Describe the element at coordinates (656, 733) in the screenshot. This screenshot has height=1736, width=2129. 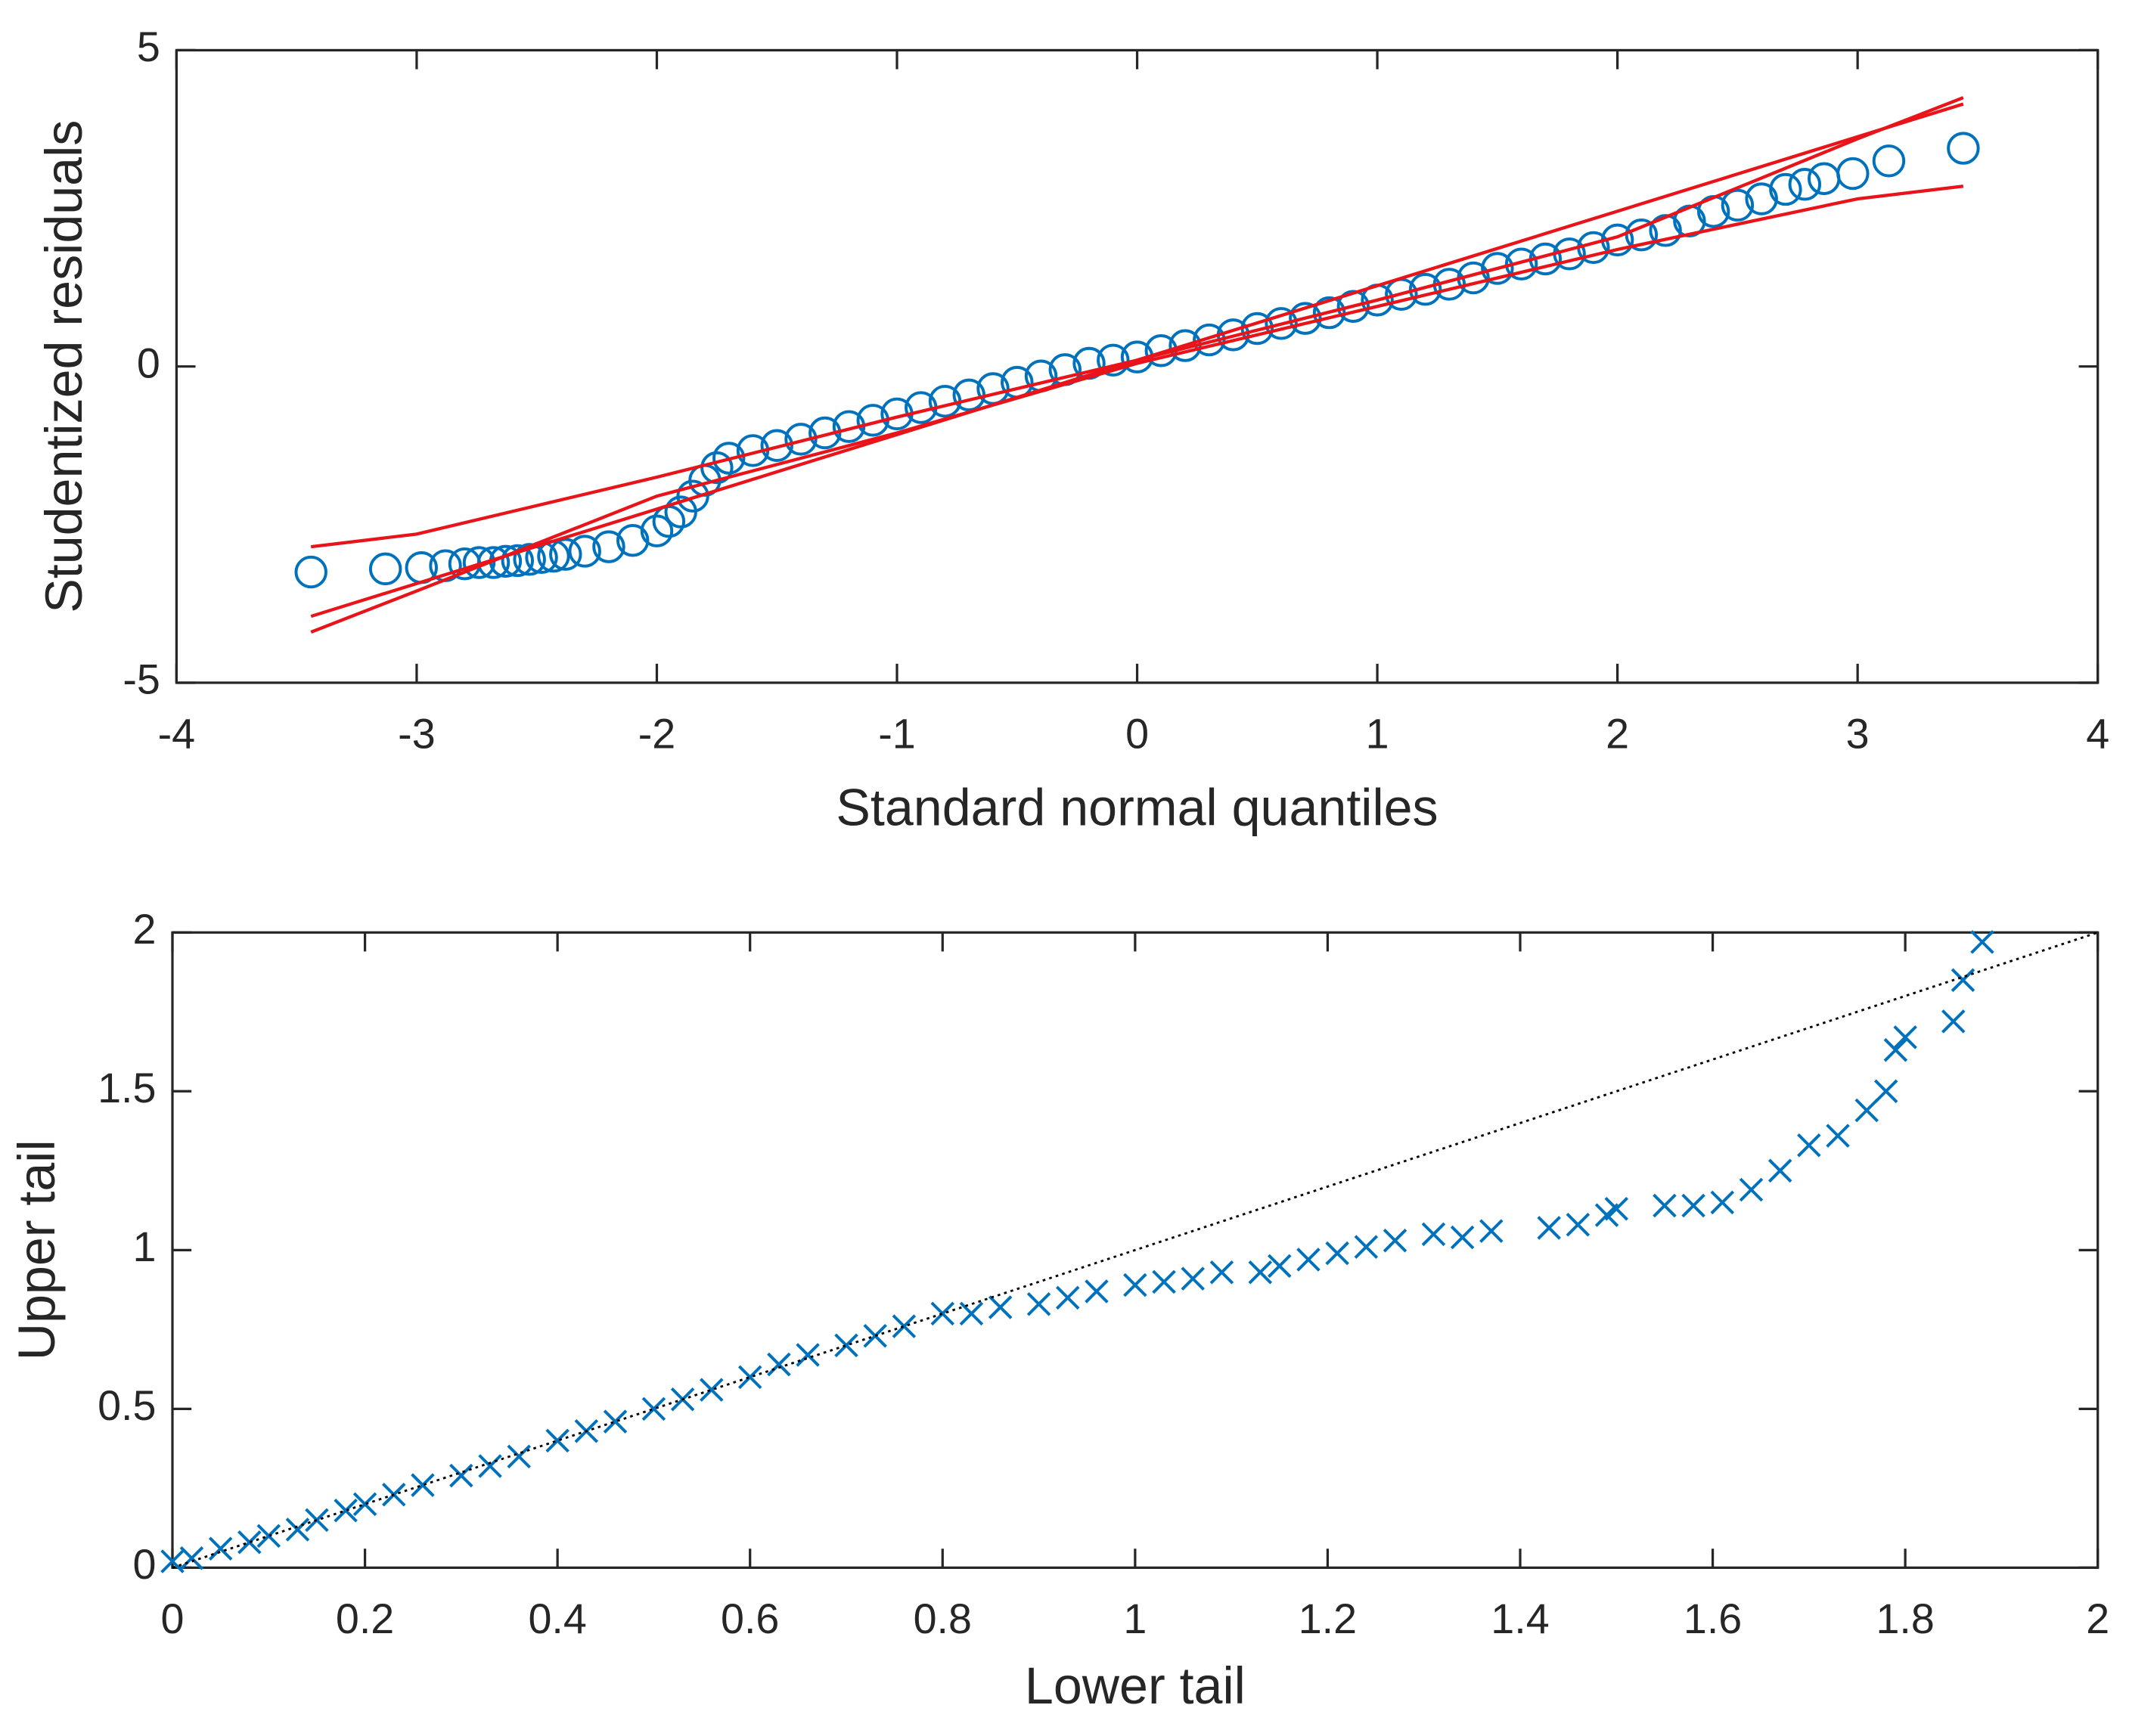
I see `x-tick-label: -2` at that location.